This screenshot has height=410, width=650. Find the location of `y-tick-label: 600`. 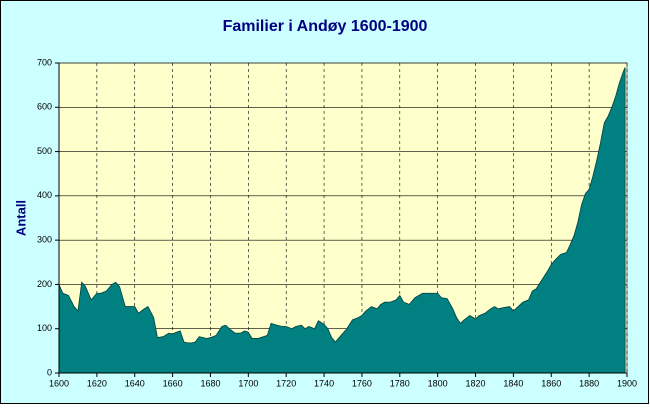

y-tick-label: 600 is located at coordinates (44, 107).